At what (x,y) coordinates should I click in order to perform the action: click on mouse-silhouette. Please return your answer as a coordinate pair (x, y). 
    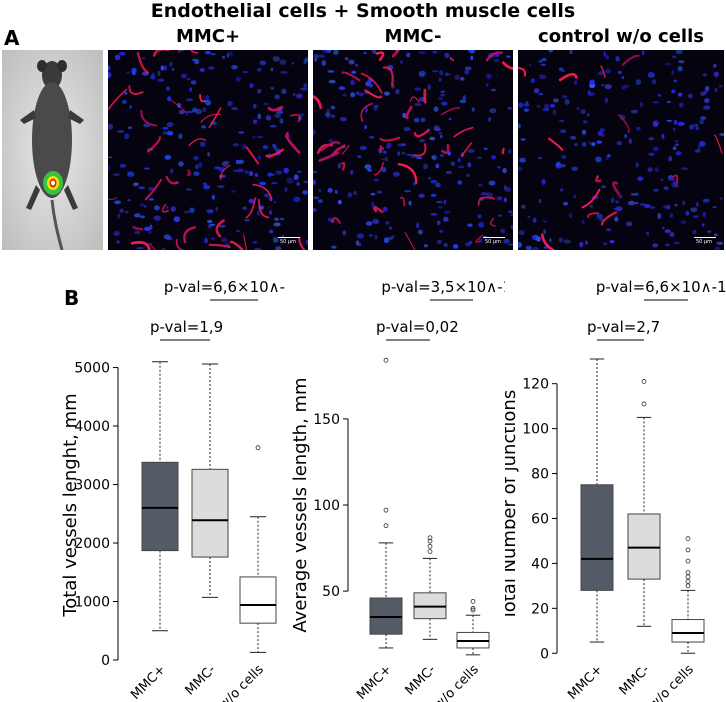
    Looking at the image, I should click on (52, 150).